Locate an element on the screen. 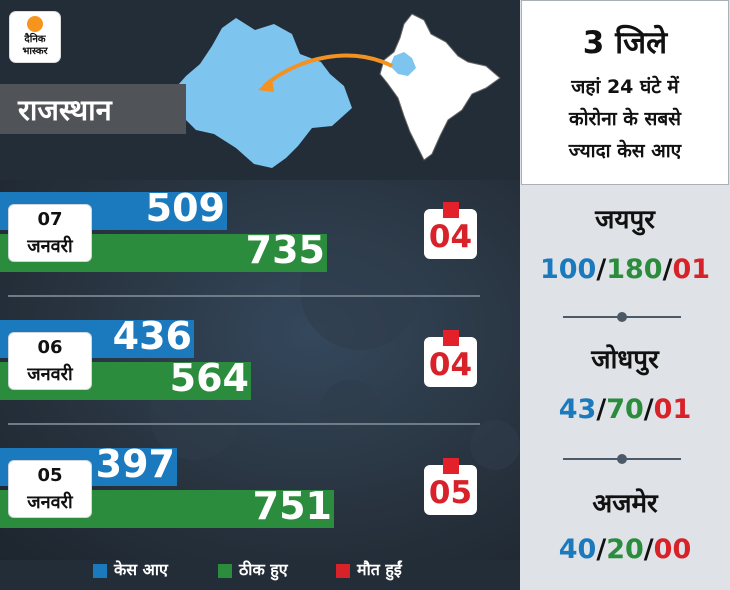 The width and height of the screenshot is (730, 590). district-stats-jaipur: 100/180/01 is located at coordinates (625, 269).